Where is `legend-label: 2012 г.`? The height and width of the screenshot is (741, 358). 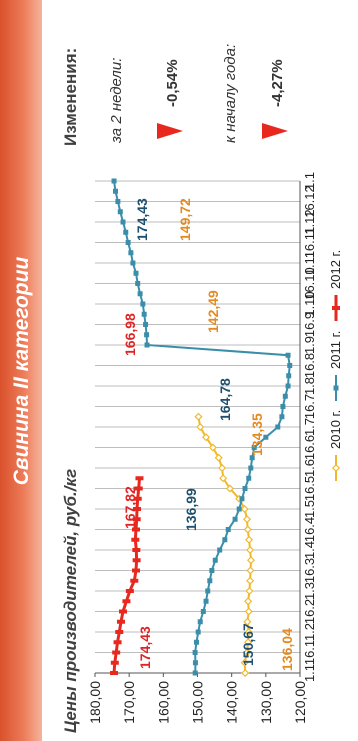 legend-label: 2012 г. is located at coordinates (335, 269).